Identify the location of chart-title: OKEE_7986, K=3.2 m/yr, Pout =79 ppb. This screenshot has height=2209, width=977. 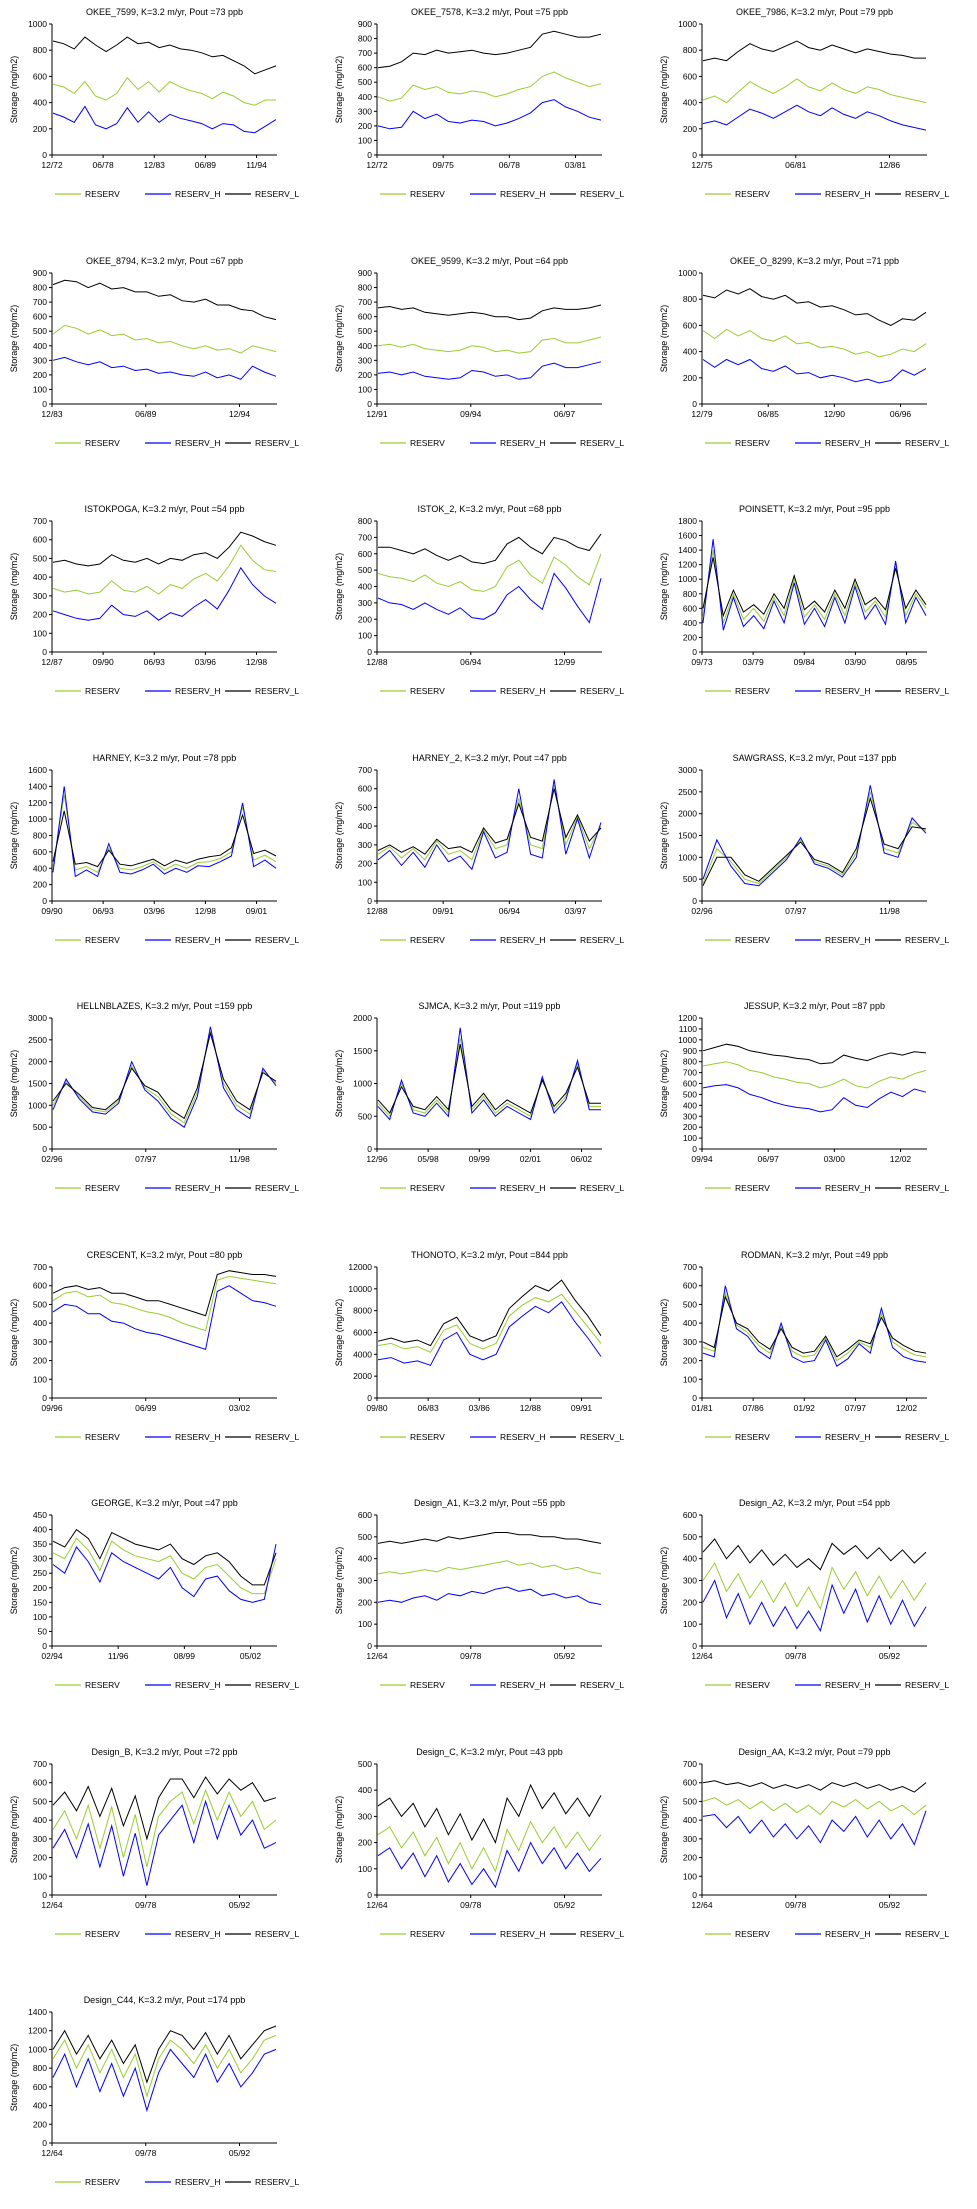
(814, 12).